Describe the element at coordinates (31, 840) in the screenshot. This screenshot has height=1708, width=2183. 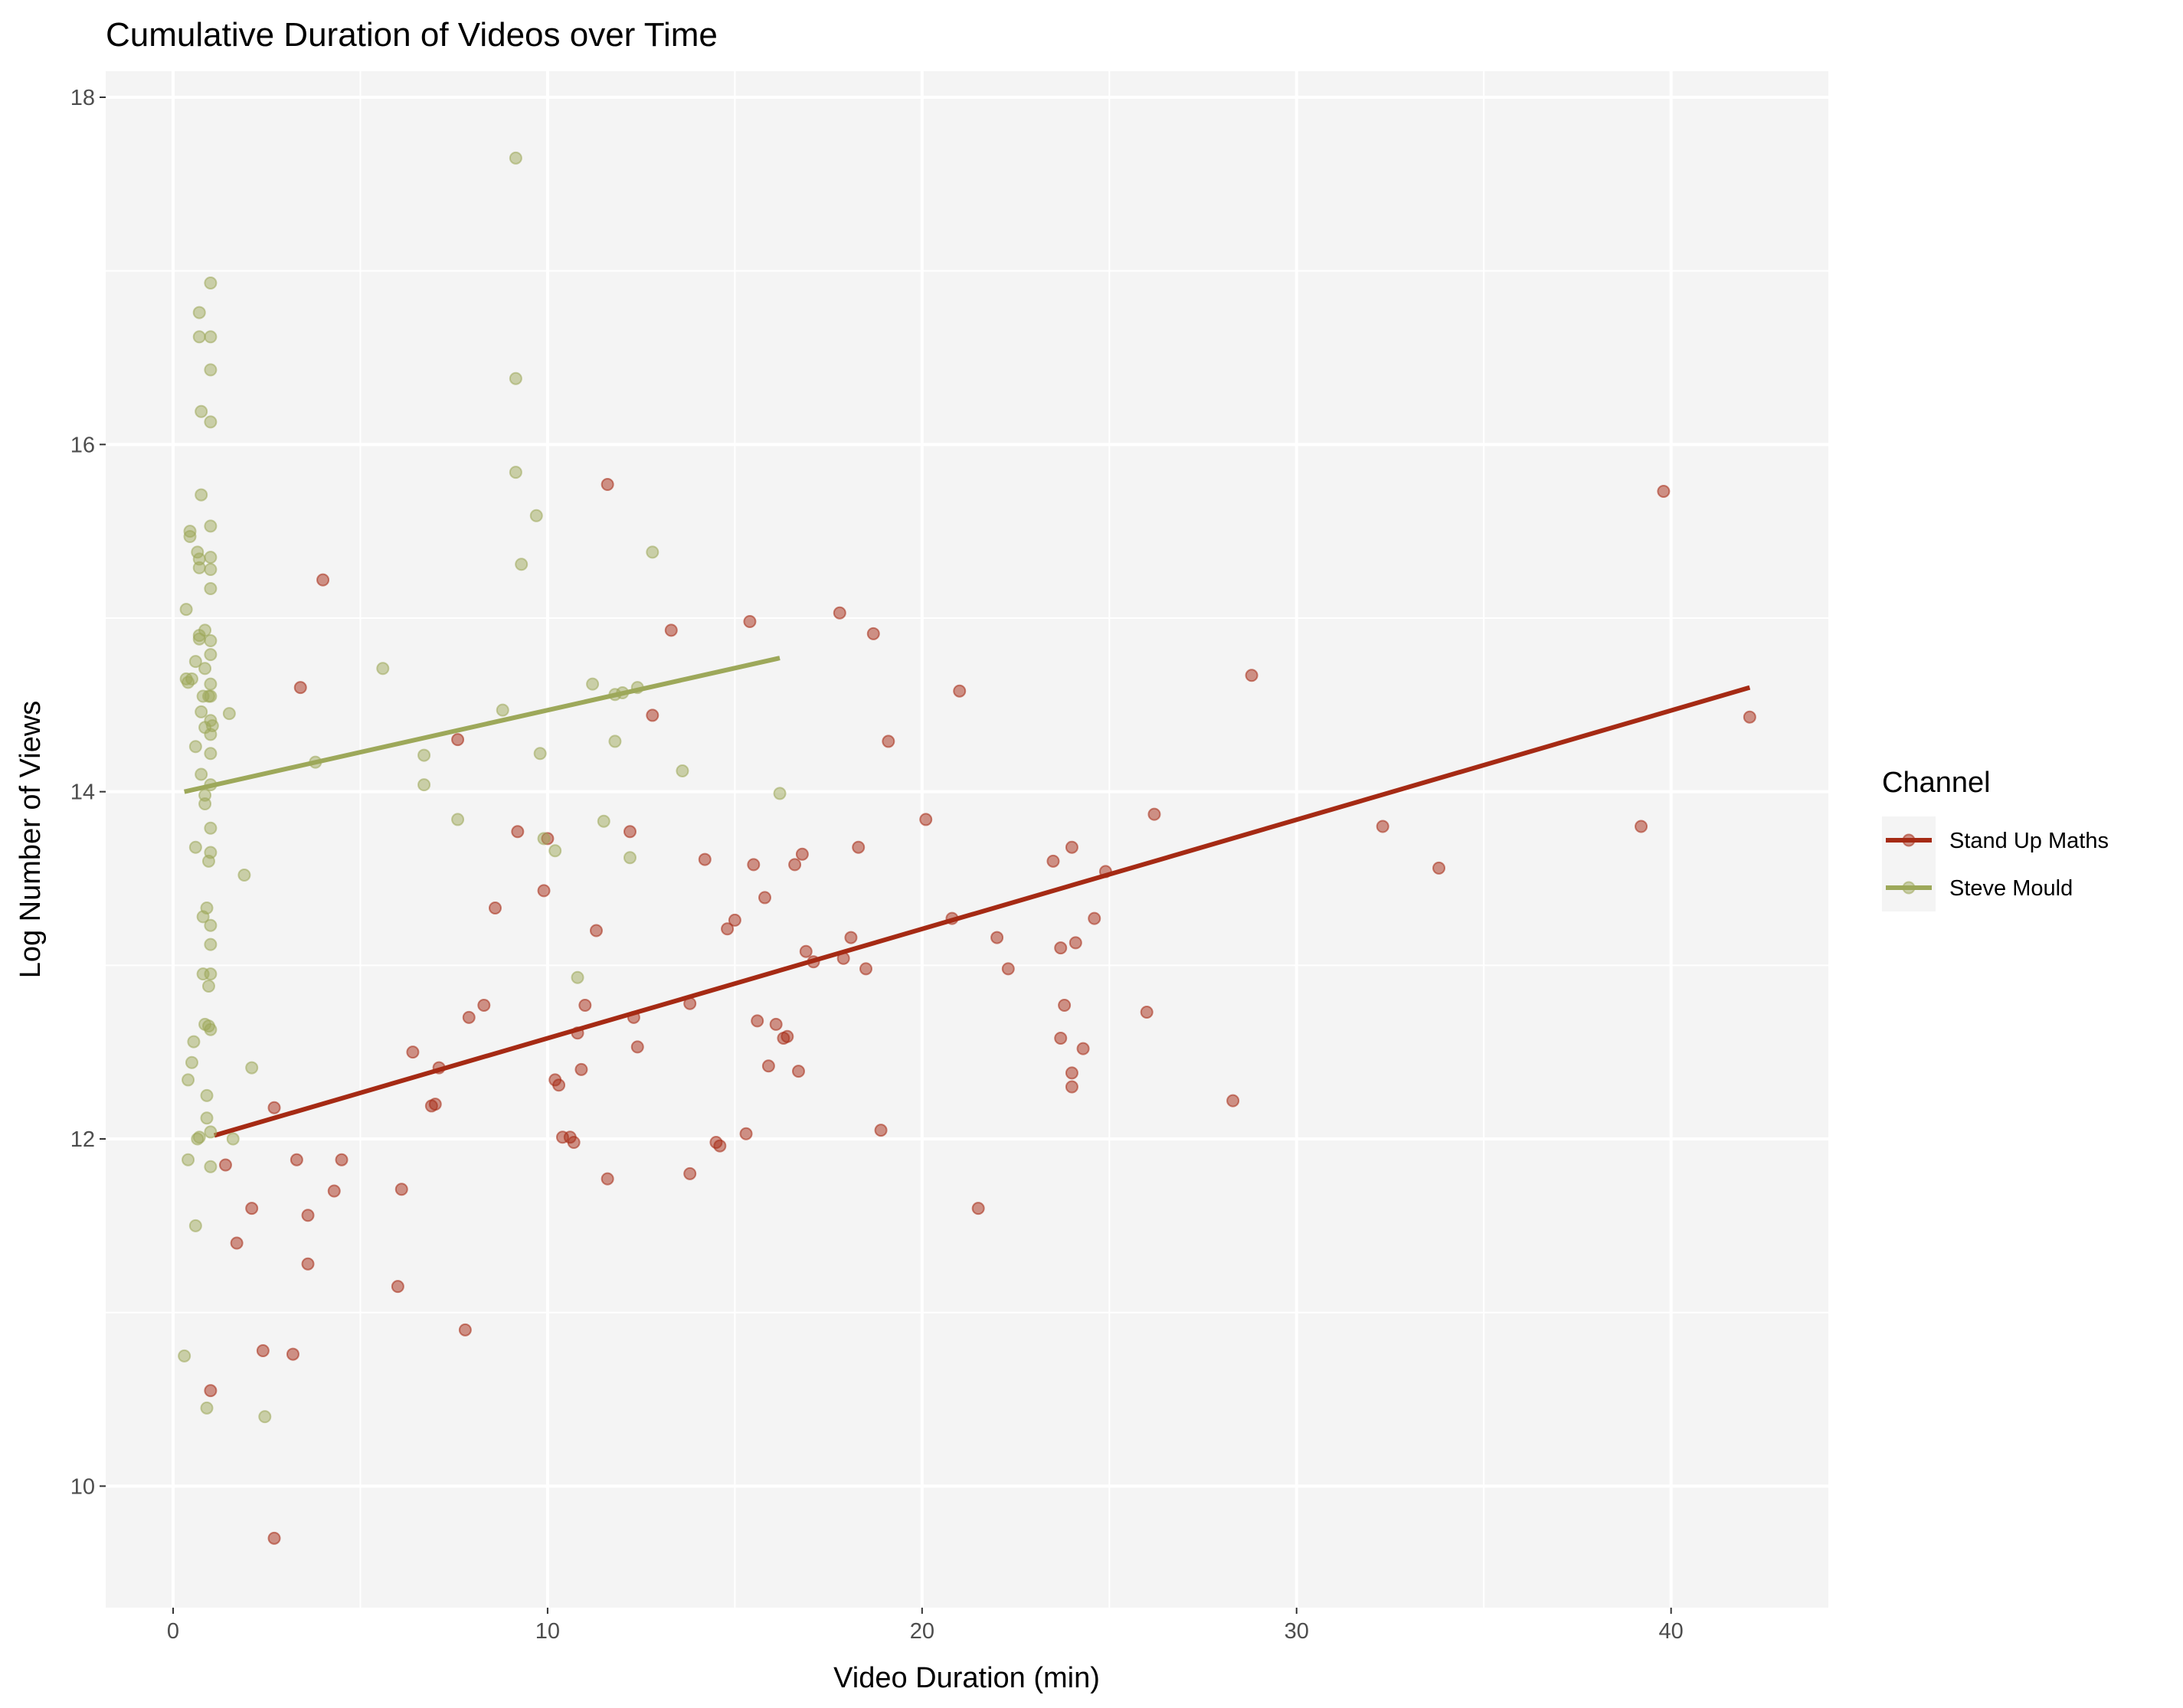
I see `y-axis-title: Log Number of Views` at that location.